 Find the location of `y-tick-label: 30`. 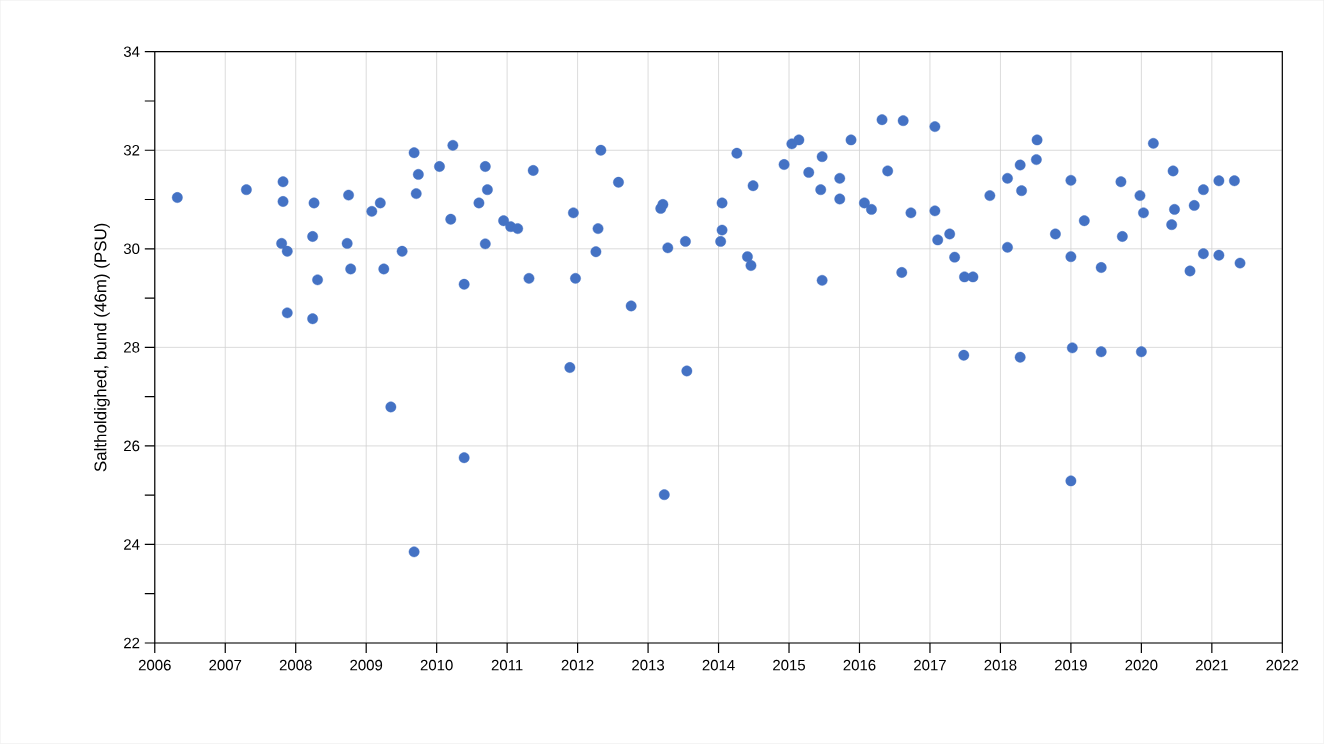

y-tick-label: 30 is located at coordinates (131, 249).